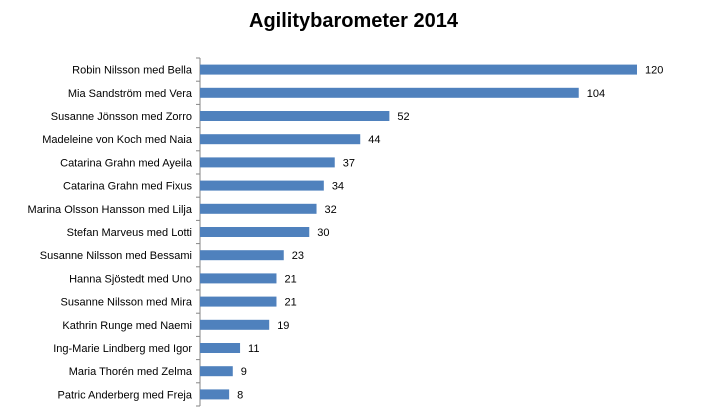 The width and height of the screenshot is (707, 420). I want to click on value-label: 104, so click(596, 94).